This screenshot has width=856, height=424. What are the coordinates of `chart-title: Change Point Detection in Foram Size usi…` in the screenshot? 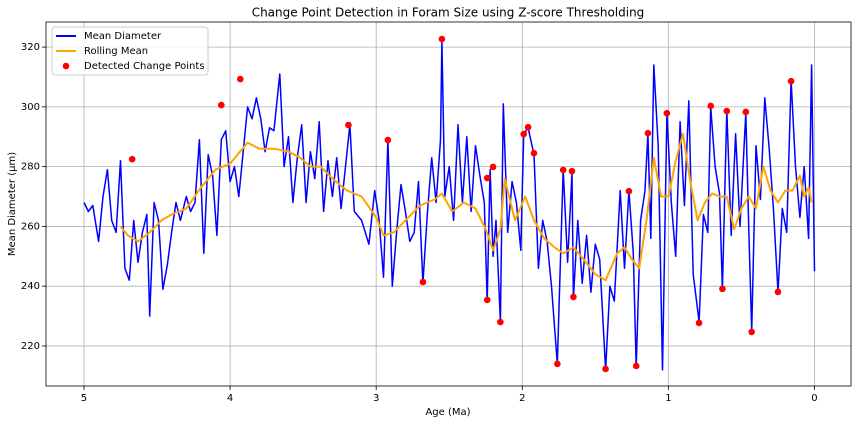 It's located at (448, 13).